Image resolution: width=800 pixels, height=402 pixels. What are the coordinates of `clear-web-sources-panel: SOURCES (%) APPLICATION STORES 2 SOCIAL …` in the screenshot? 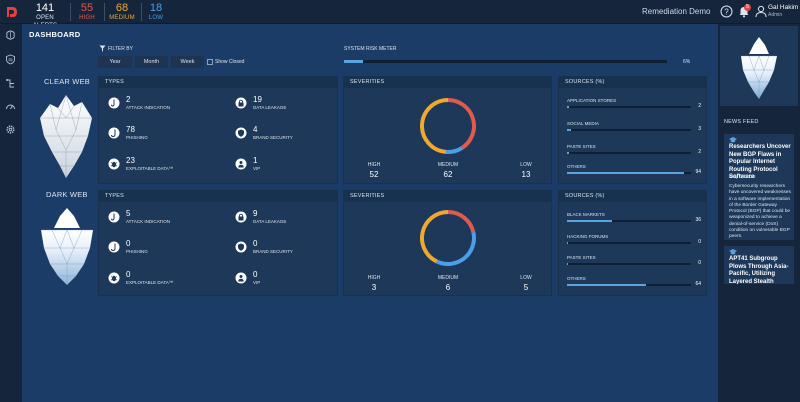 It's located at (632, 130).